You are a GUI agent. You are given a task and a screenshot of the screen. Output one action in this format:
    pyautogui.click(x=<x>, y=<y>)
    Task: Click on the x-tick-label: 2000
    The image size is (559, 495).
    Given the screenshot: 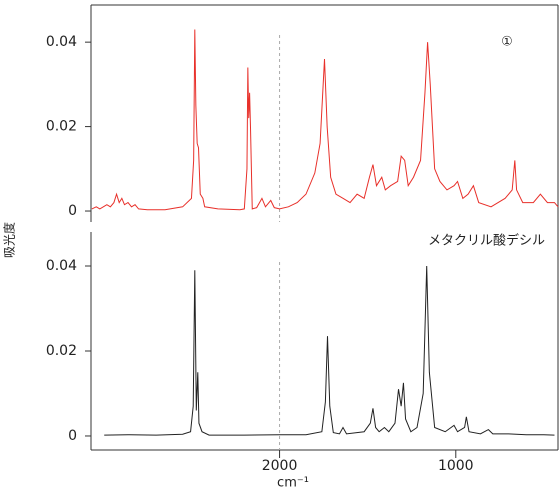 What is the action you would take?
    pyautogui.click(x=280, y=466)
    